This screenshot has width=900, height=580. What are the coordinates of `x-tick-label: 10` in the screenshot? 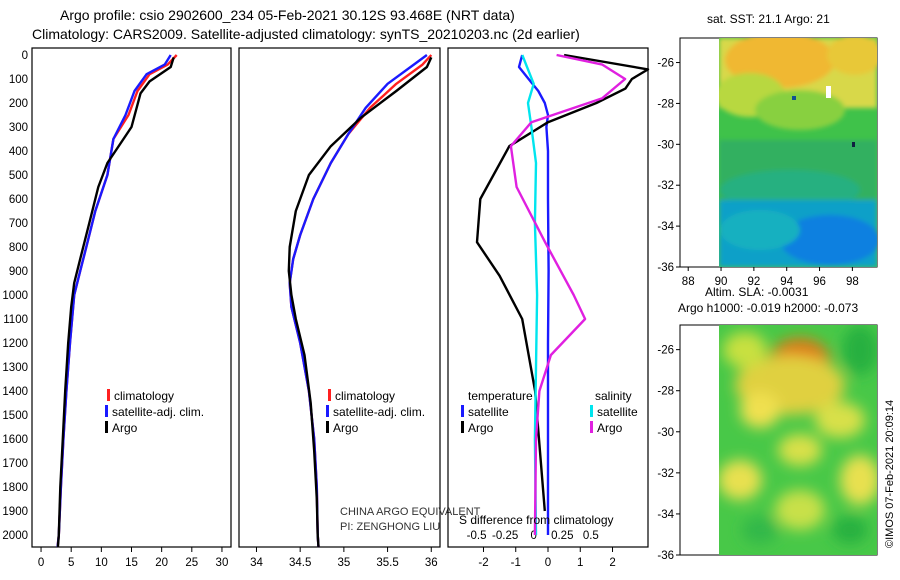 It's located at (101, 563).